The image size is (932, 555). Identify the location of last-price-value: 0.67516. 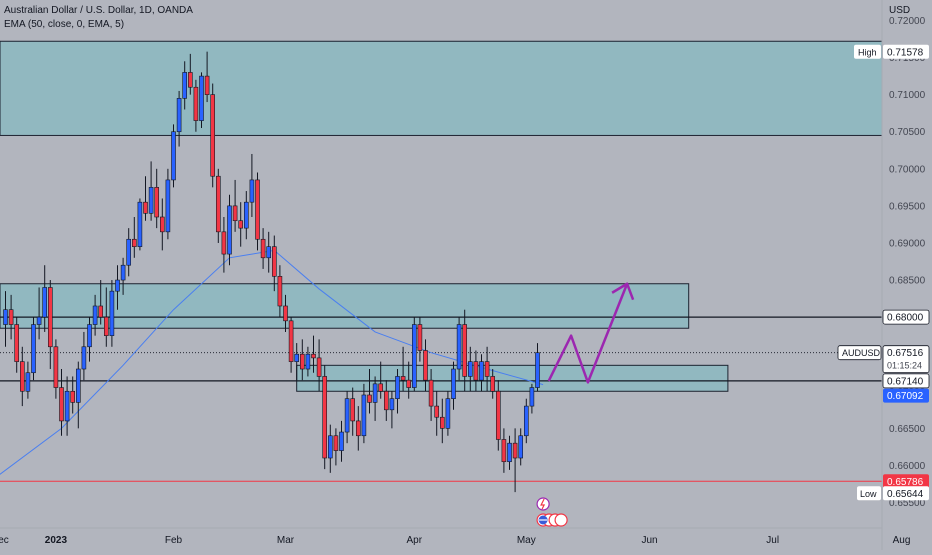
(905, 353).